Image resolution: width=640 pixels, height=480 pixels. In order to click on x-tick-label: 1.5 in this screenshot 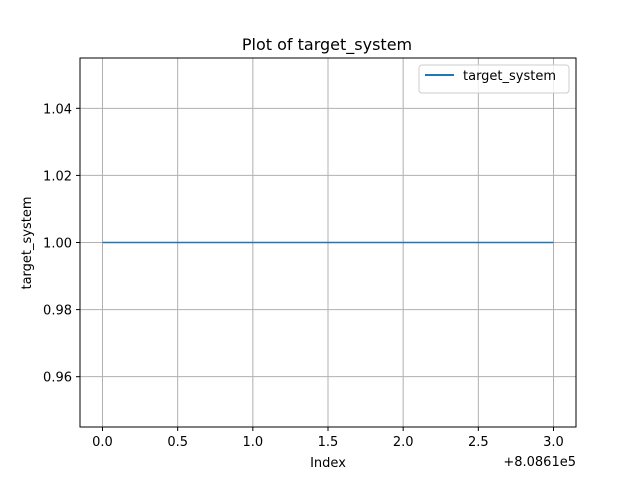, I will do `click(328, 442)`.